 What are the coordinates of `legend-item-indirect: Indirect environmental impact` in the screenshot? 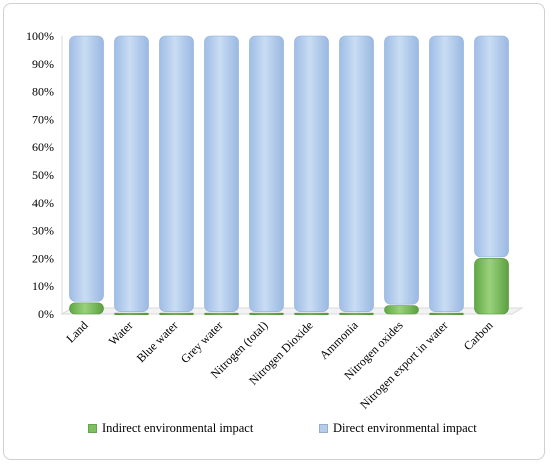 It's located at (170, 428).